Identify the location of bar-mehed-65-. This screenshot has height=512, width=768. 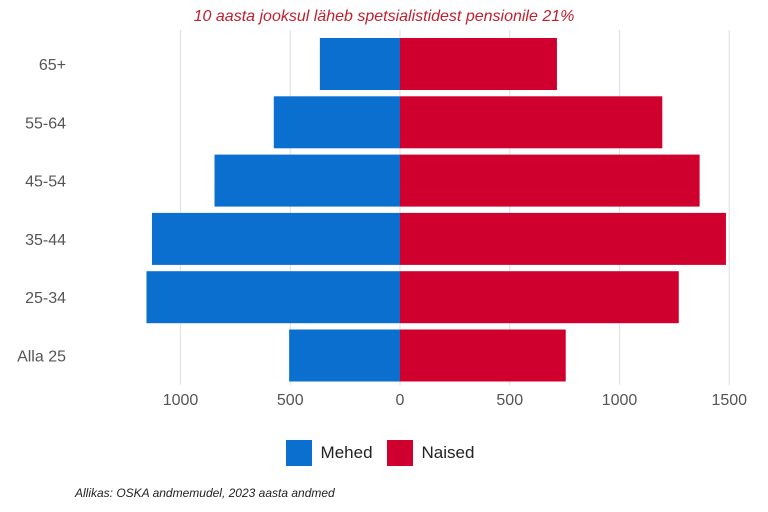
(359, 64).